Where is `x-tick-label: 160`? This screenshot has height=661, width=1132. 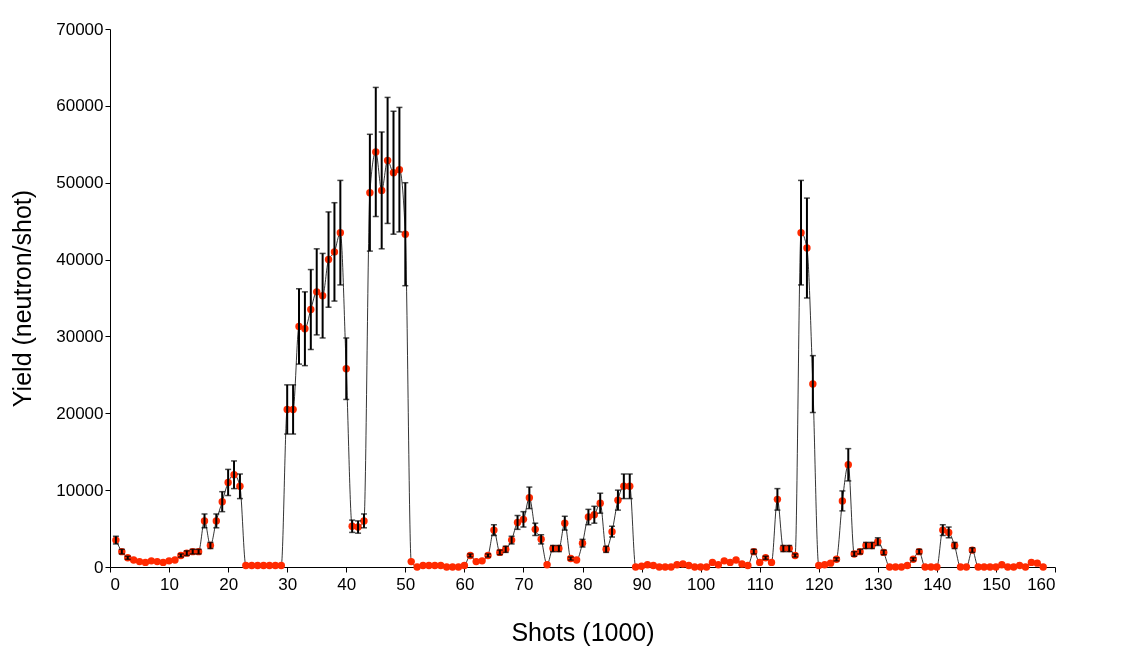 x-tick-label: 160 is located at coordinates (1041, 584).